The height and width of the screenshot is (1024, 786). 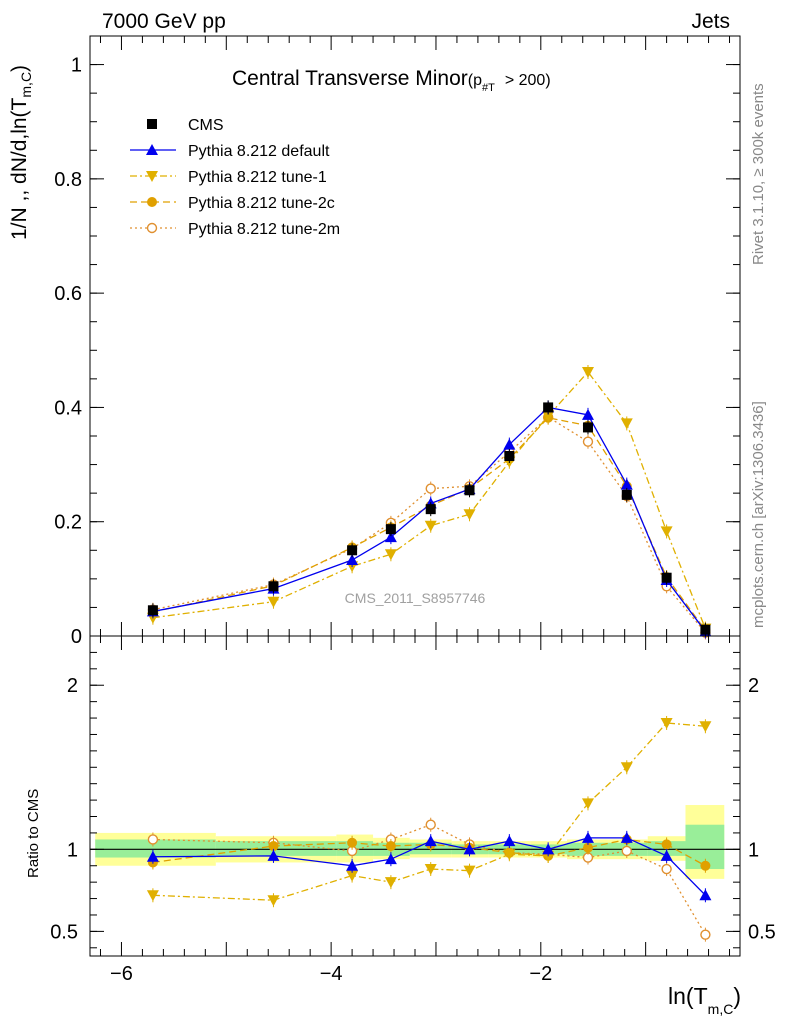 What do you see at coordinates (704, 1000) in the screenshot?
I see `x-axis-label: ln(Tm,C)` at bounding box center [704, 1000].